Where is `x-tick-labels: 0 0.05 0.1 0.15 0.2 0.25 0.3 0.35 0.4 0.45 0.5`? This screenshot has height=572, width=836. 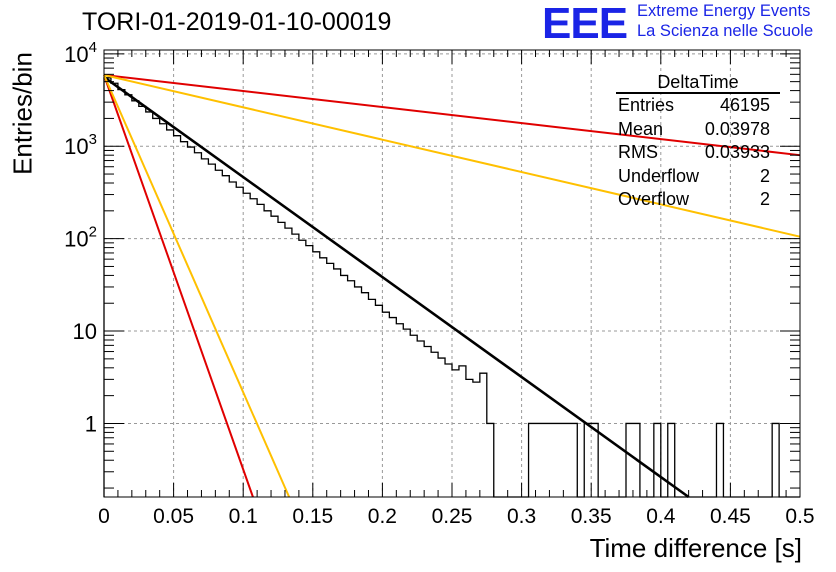 x-tick-labels: 0 0.05 0.1 0.15 0.2 0.25 0.3 0.35 0.4 0.45 0.5 is located at coordinates (456, 516).